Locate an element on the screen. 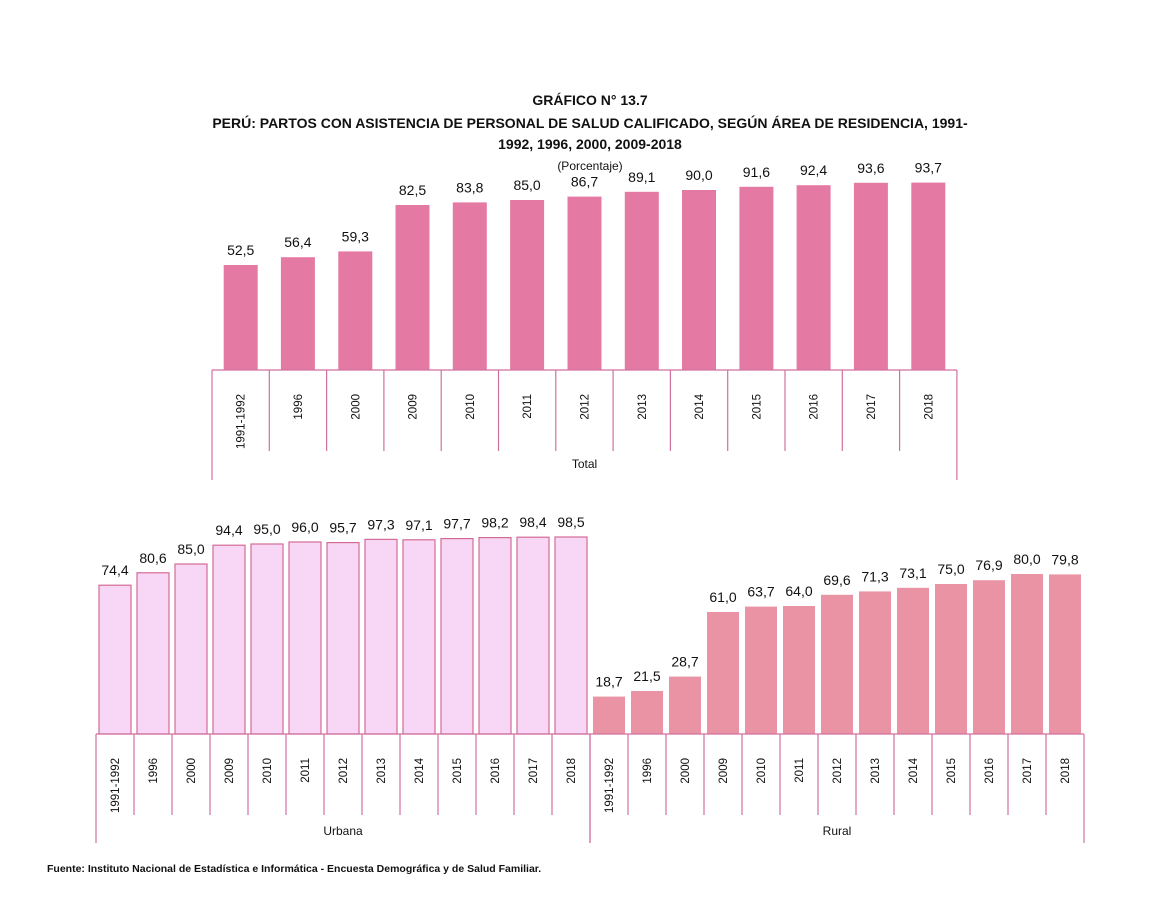  rural-group-label: Rural is located at coordinates (837, 831).